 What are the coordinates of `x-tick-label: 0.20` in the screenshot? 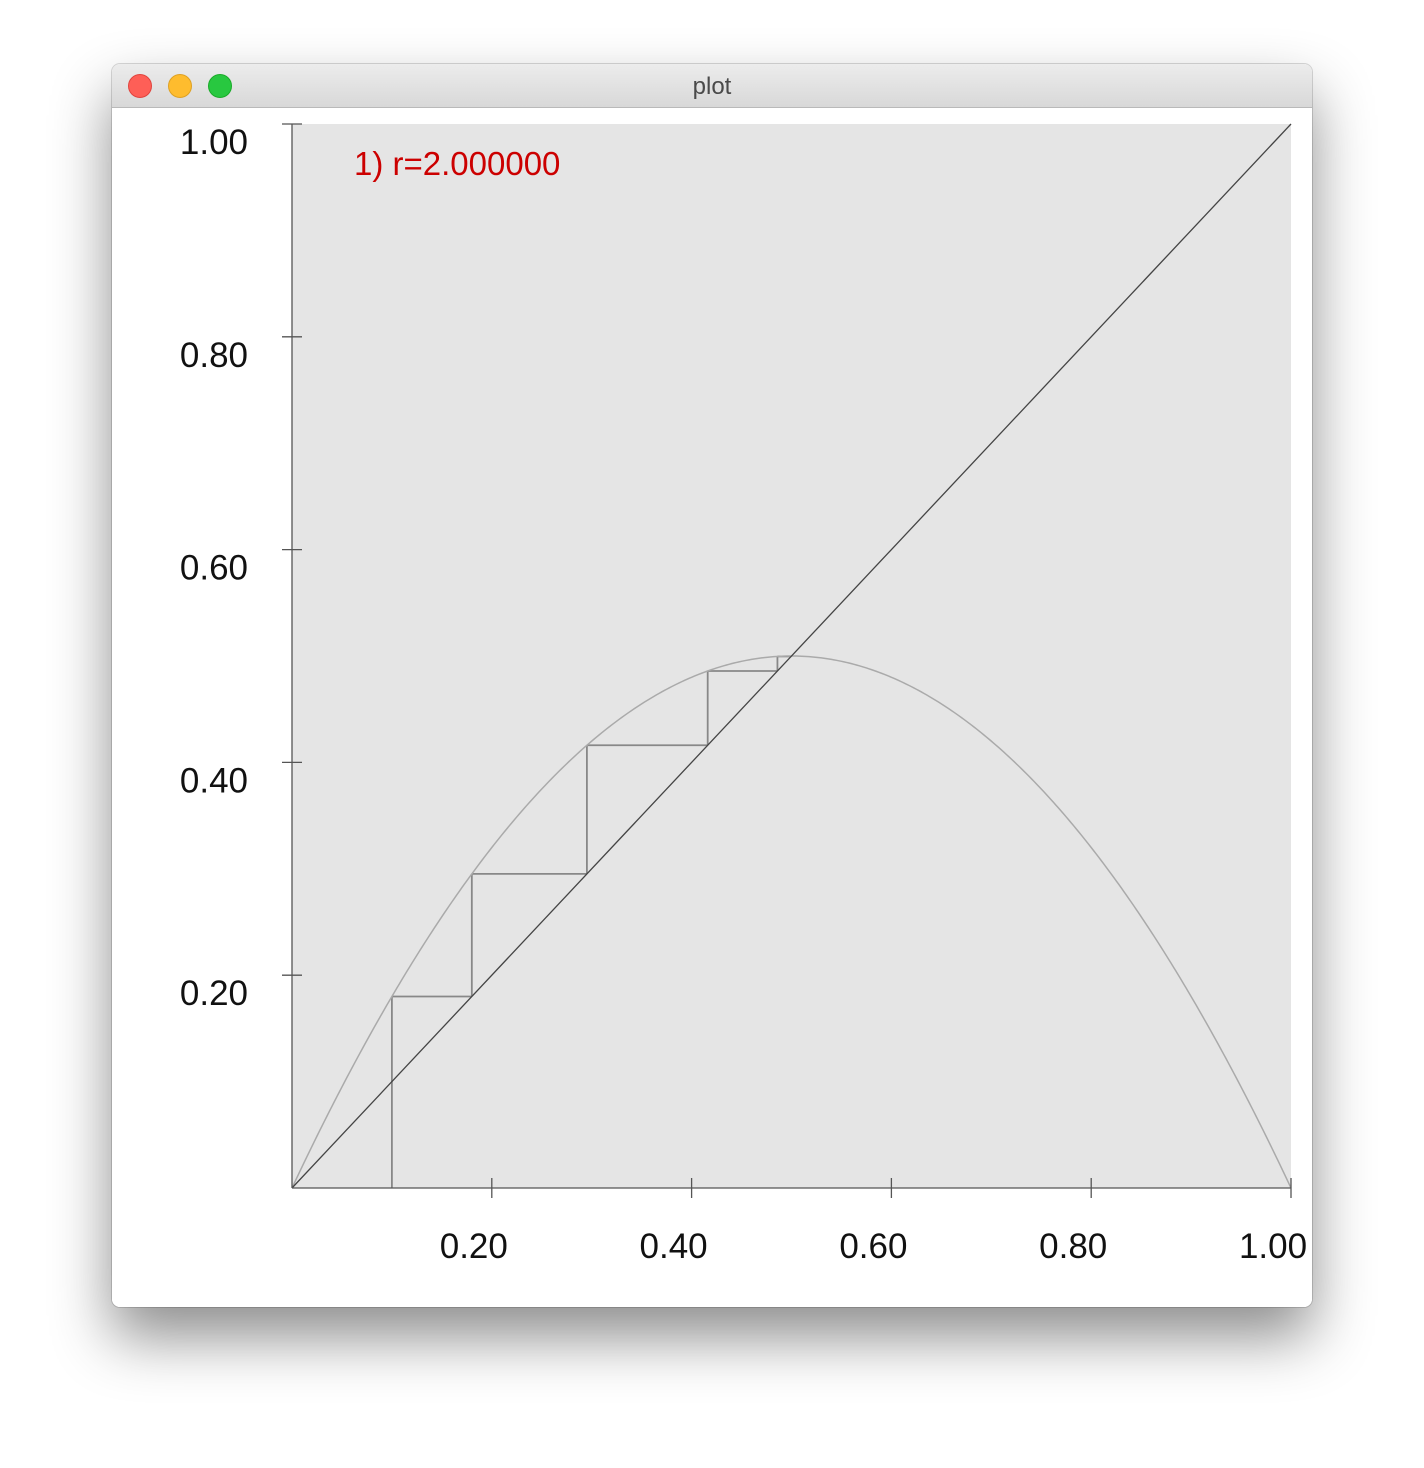 It's located at (474, 1246).